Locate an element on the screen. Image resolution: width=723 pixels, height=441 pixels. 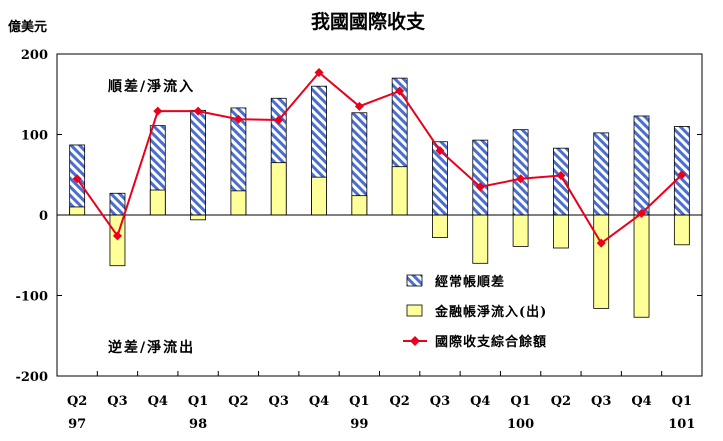
x-tick-label-year: 101 is located at coordinates (681, 424).